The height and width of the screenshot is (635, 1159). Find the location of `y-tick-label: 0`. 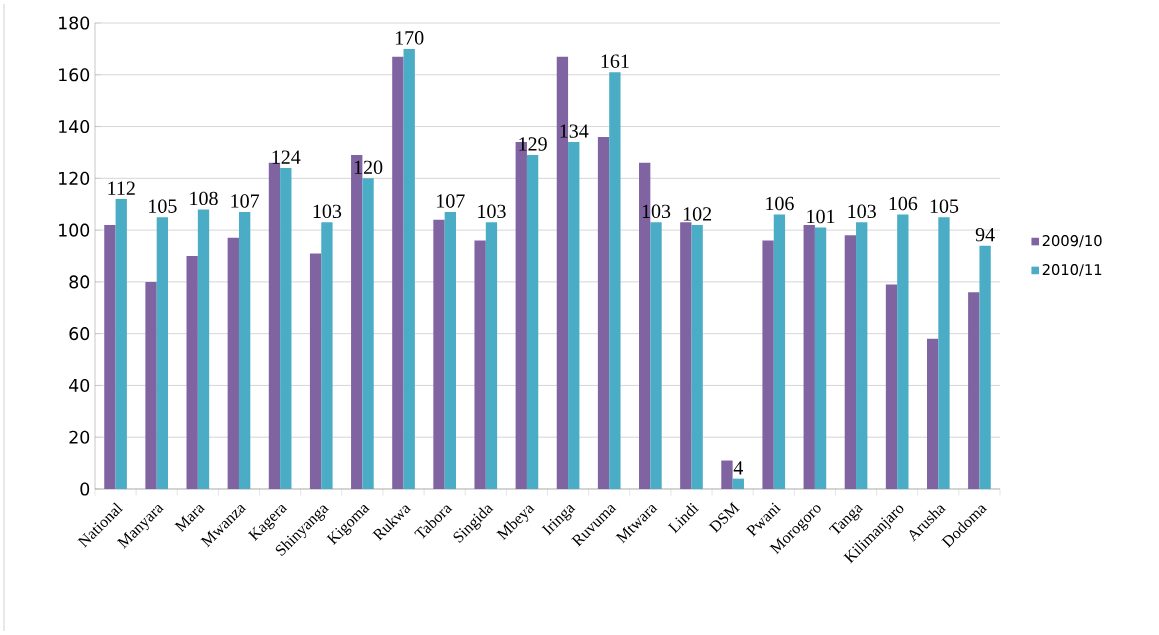

y-tick-label: 0 is located at coordinates (85, 489).